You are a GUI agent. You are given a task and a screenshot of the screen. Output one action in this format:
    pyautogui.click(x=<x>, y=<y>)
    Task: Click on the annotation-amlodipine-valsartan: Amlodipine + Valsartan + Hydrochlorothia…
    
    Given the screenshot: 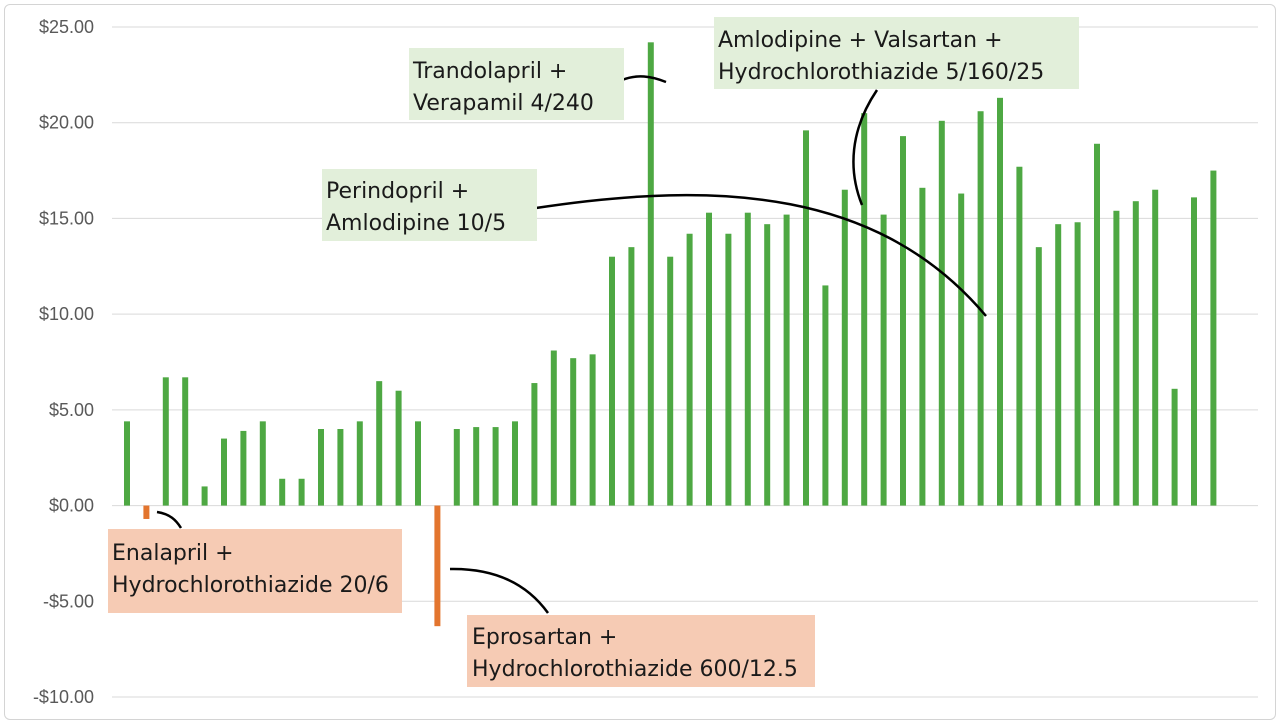 What is the action you would take?
    pyautogui.click(x=896, y=53)
    